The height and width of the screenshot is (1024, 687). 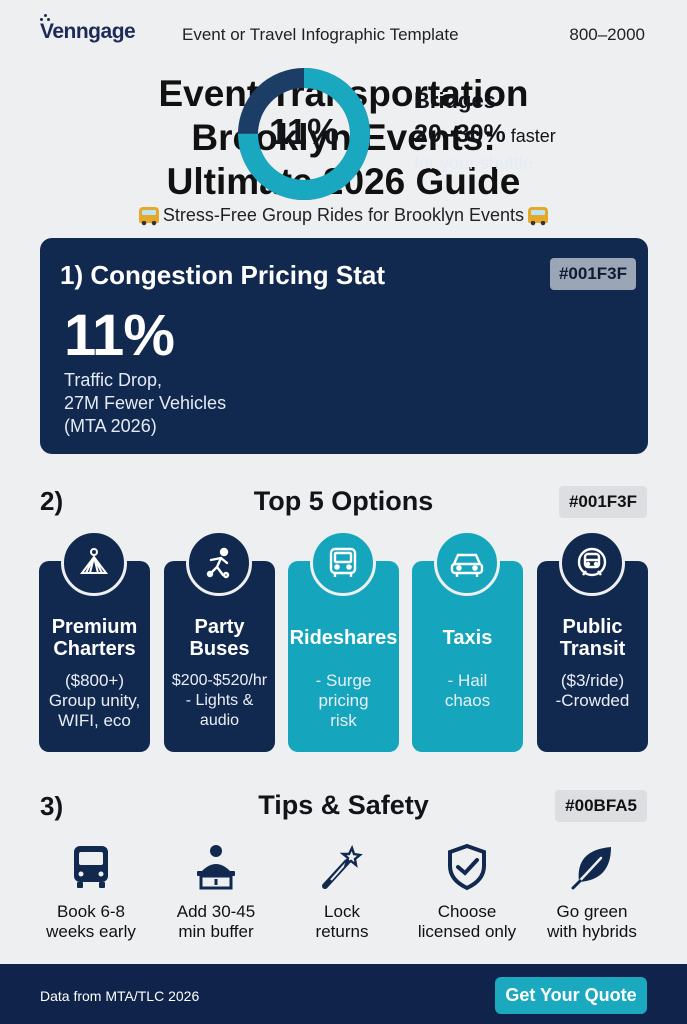 I want to click on template-label: Event or Travel Infographic Template, so click(x=320, y=34).